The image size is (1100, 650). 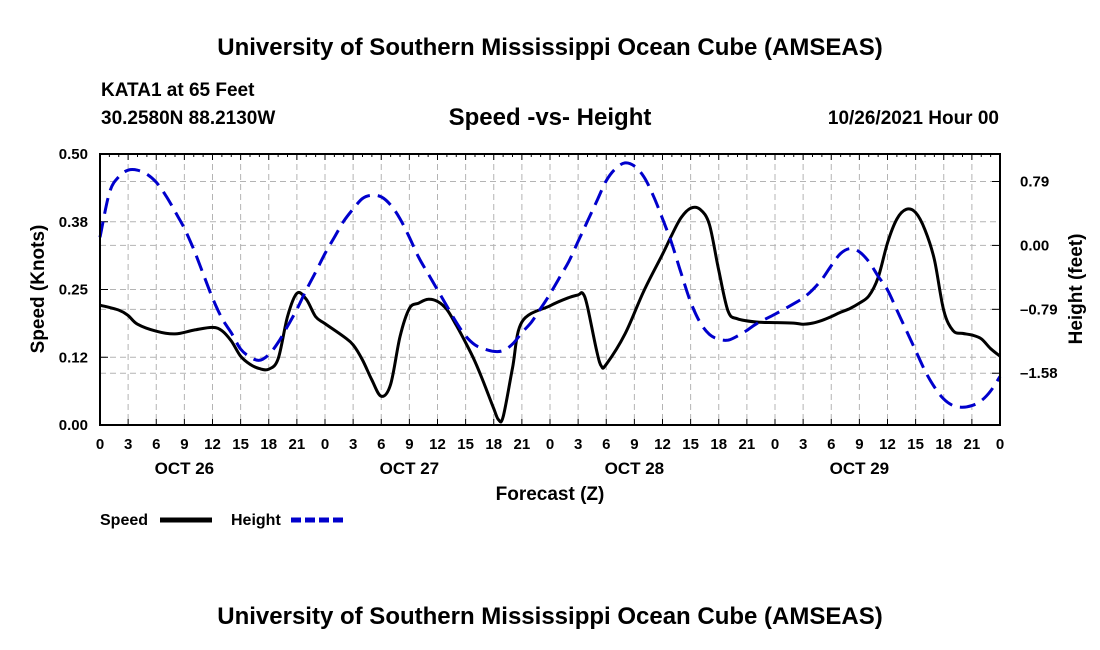 What do you see at coordinates (73, 222) in the screenshot?
I see `left-tick-label: 0.38` at bounding box center [73, 222].